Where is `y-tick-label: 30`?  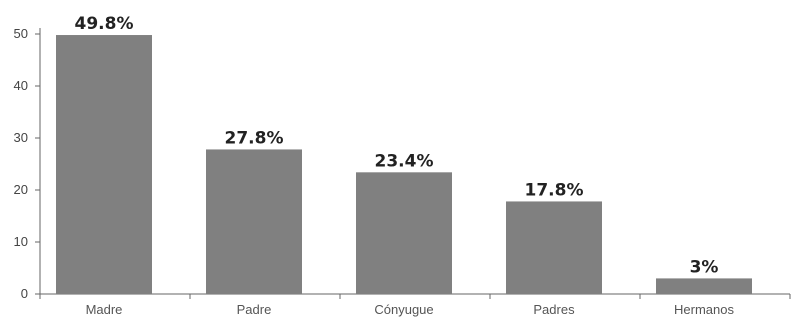
y-tick-label: 30 is located at coordinates (21, 137).